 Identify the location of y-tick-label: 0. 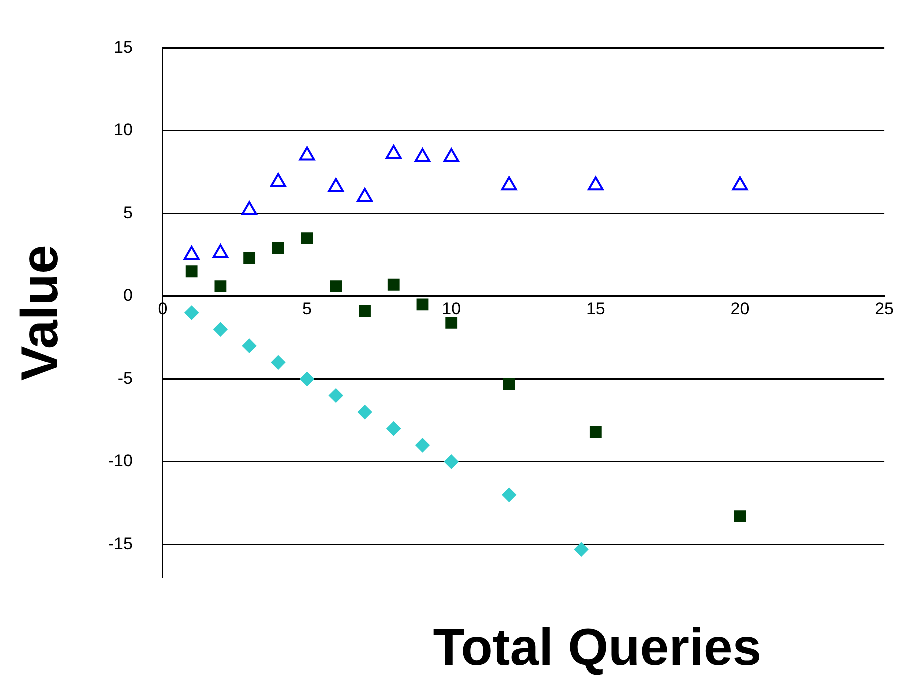
(128, 296).